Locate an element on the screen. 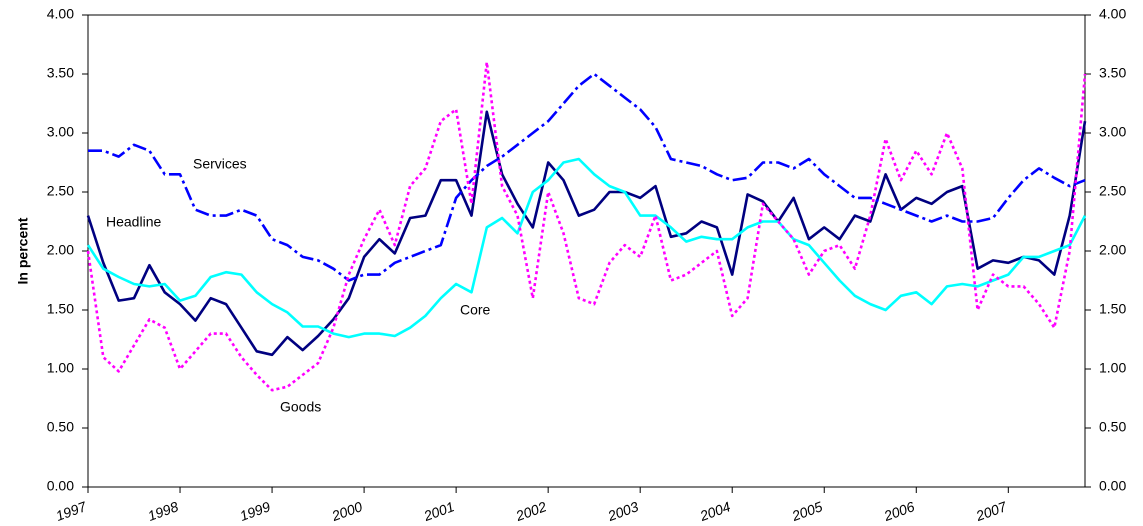 The width and height of the screenshot is (1143, 526). x-tick-label: 2003 is located at coordinates (623, 511).